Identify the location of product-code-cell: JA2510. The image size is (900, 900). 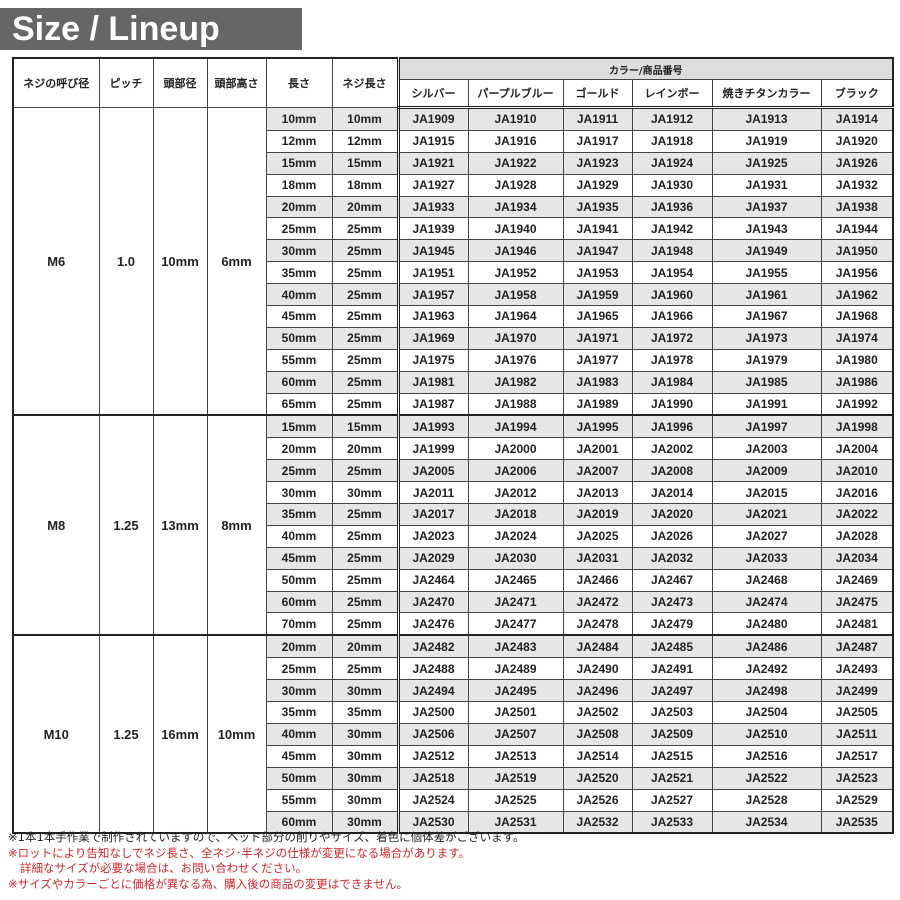
(766, 734).